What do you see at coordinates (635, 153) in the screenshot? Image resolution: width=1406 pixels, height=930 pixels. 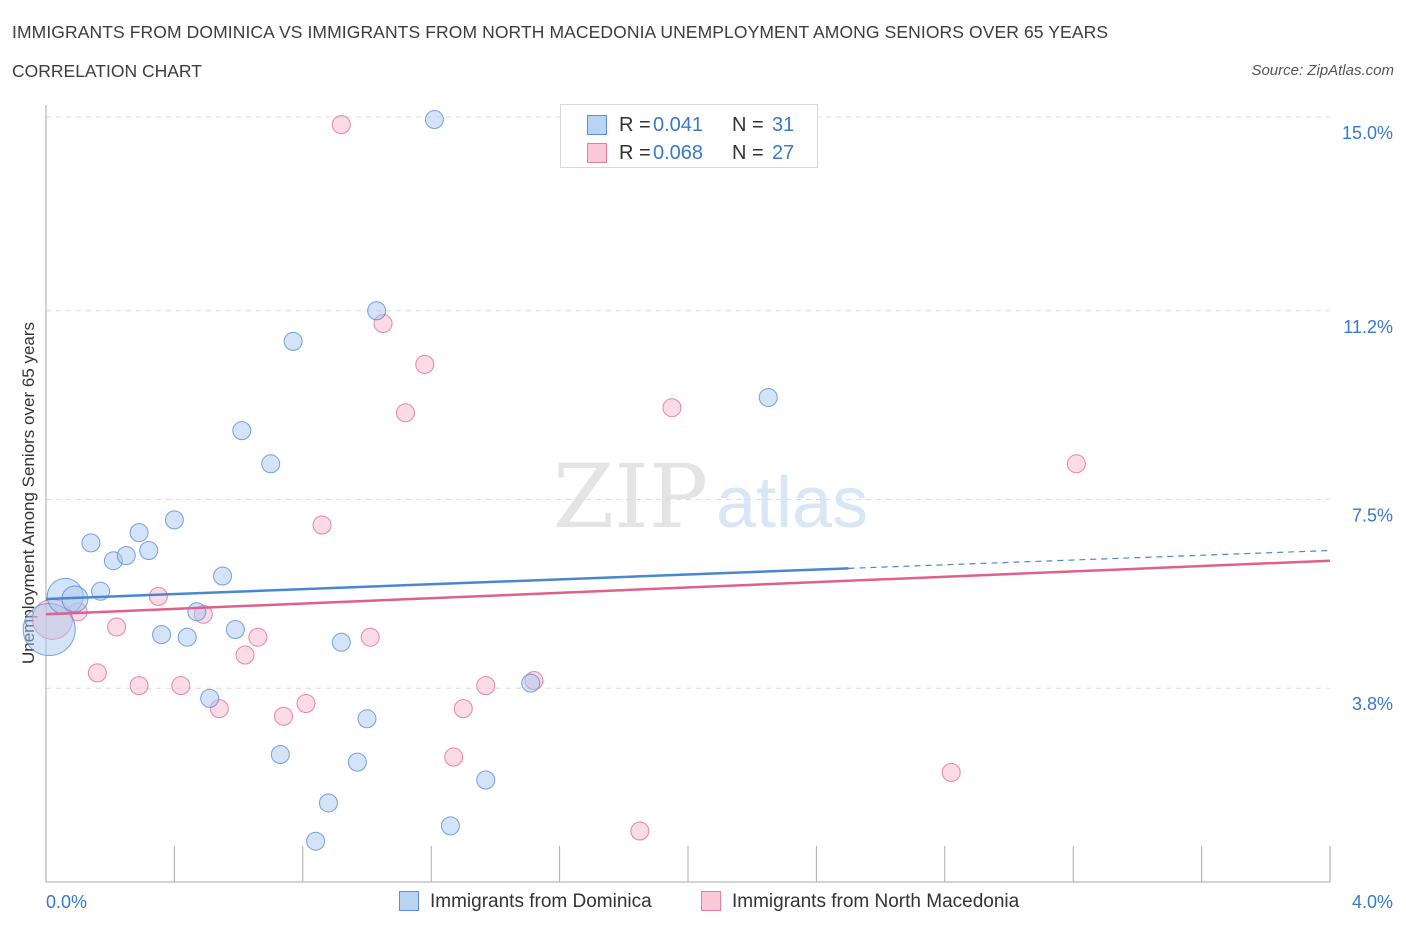 I see `north-macedonia-r-label: R =` at bounding box center [635, 153].